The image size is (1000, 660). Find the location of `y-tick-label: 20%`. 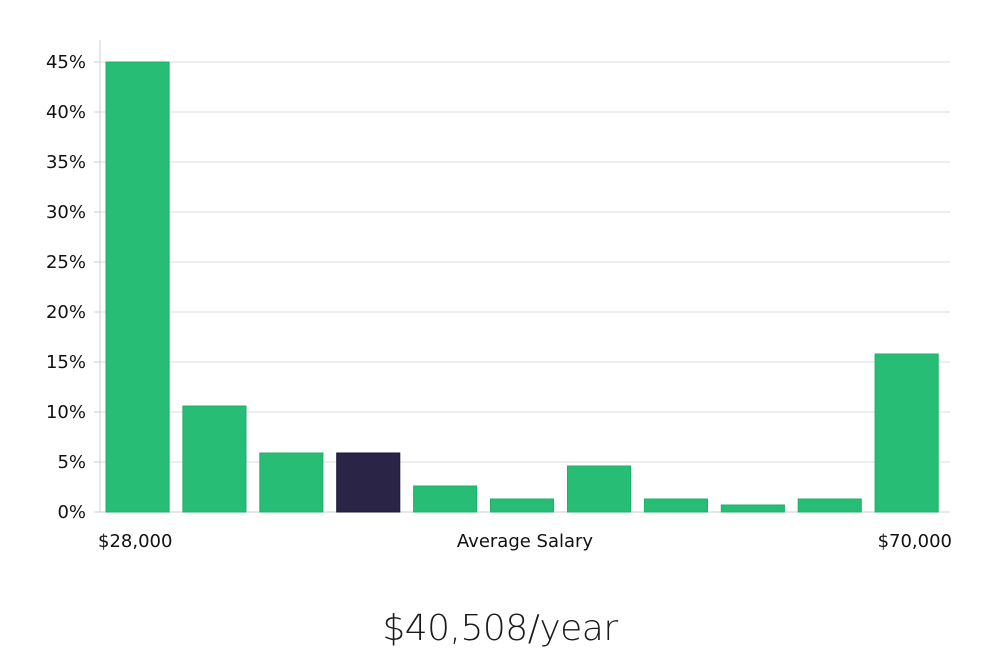

y-tick-label: 20% is located at coordinates (66, 312).